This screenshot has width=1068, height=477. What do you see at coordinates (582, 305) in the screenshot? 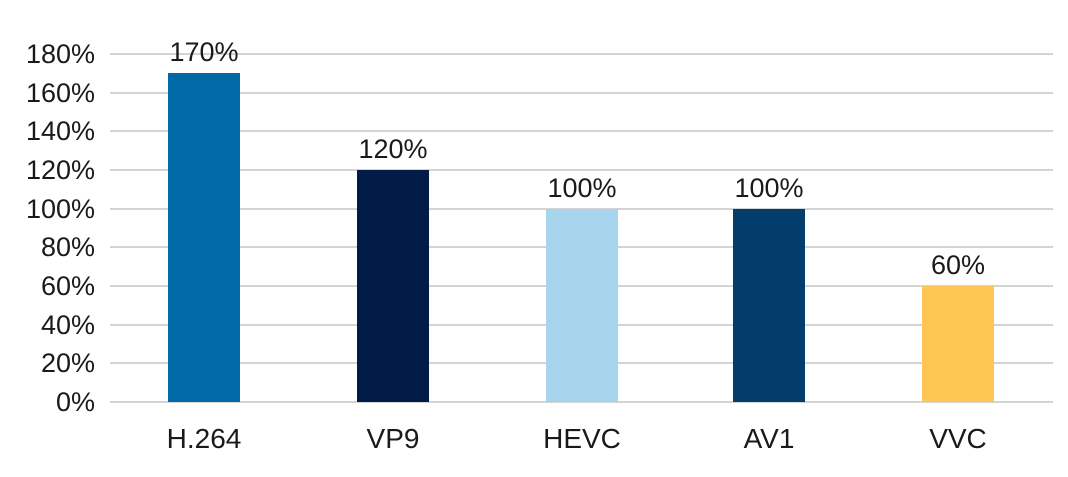
I see `bar-hevc` at bounding box center [582, 305].